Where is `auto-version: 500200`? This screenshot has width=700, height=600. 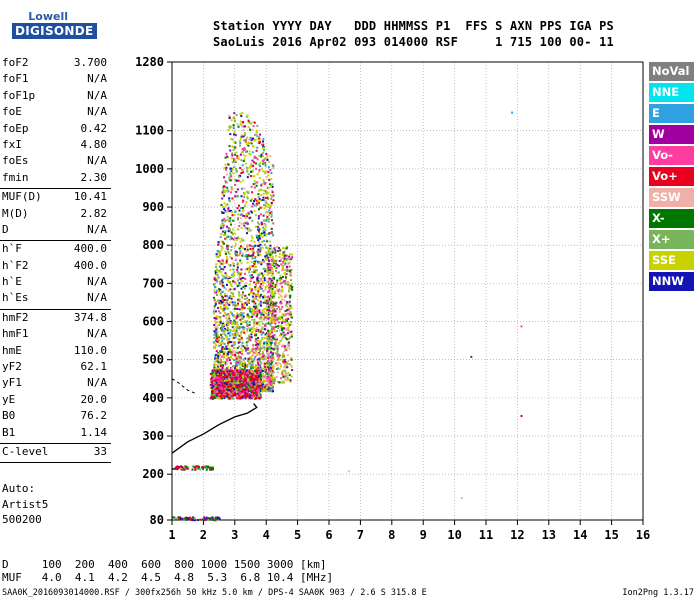 auto-version: 500200 is located at coordinates (22, 519).